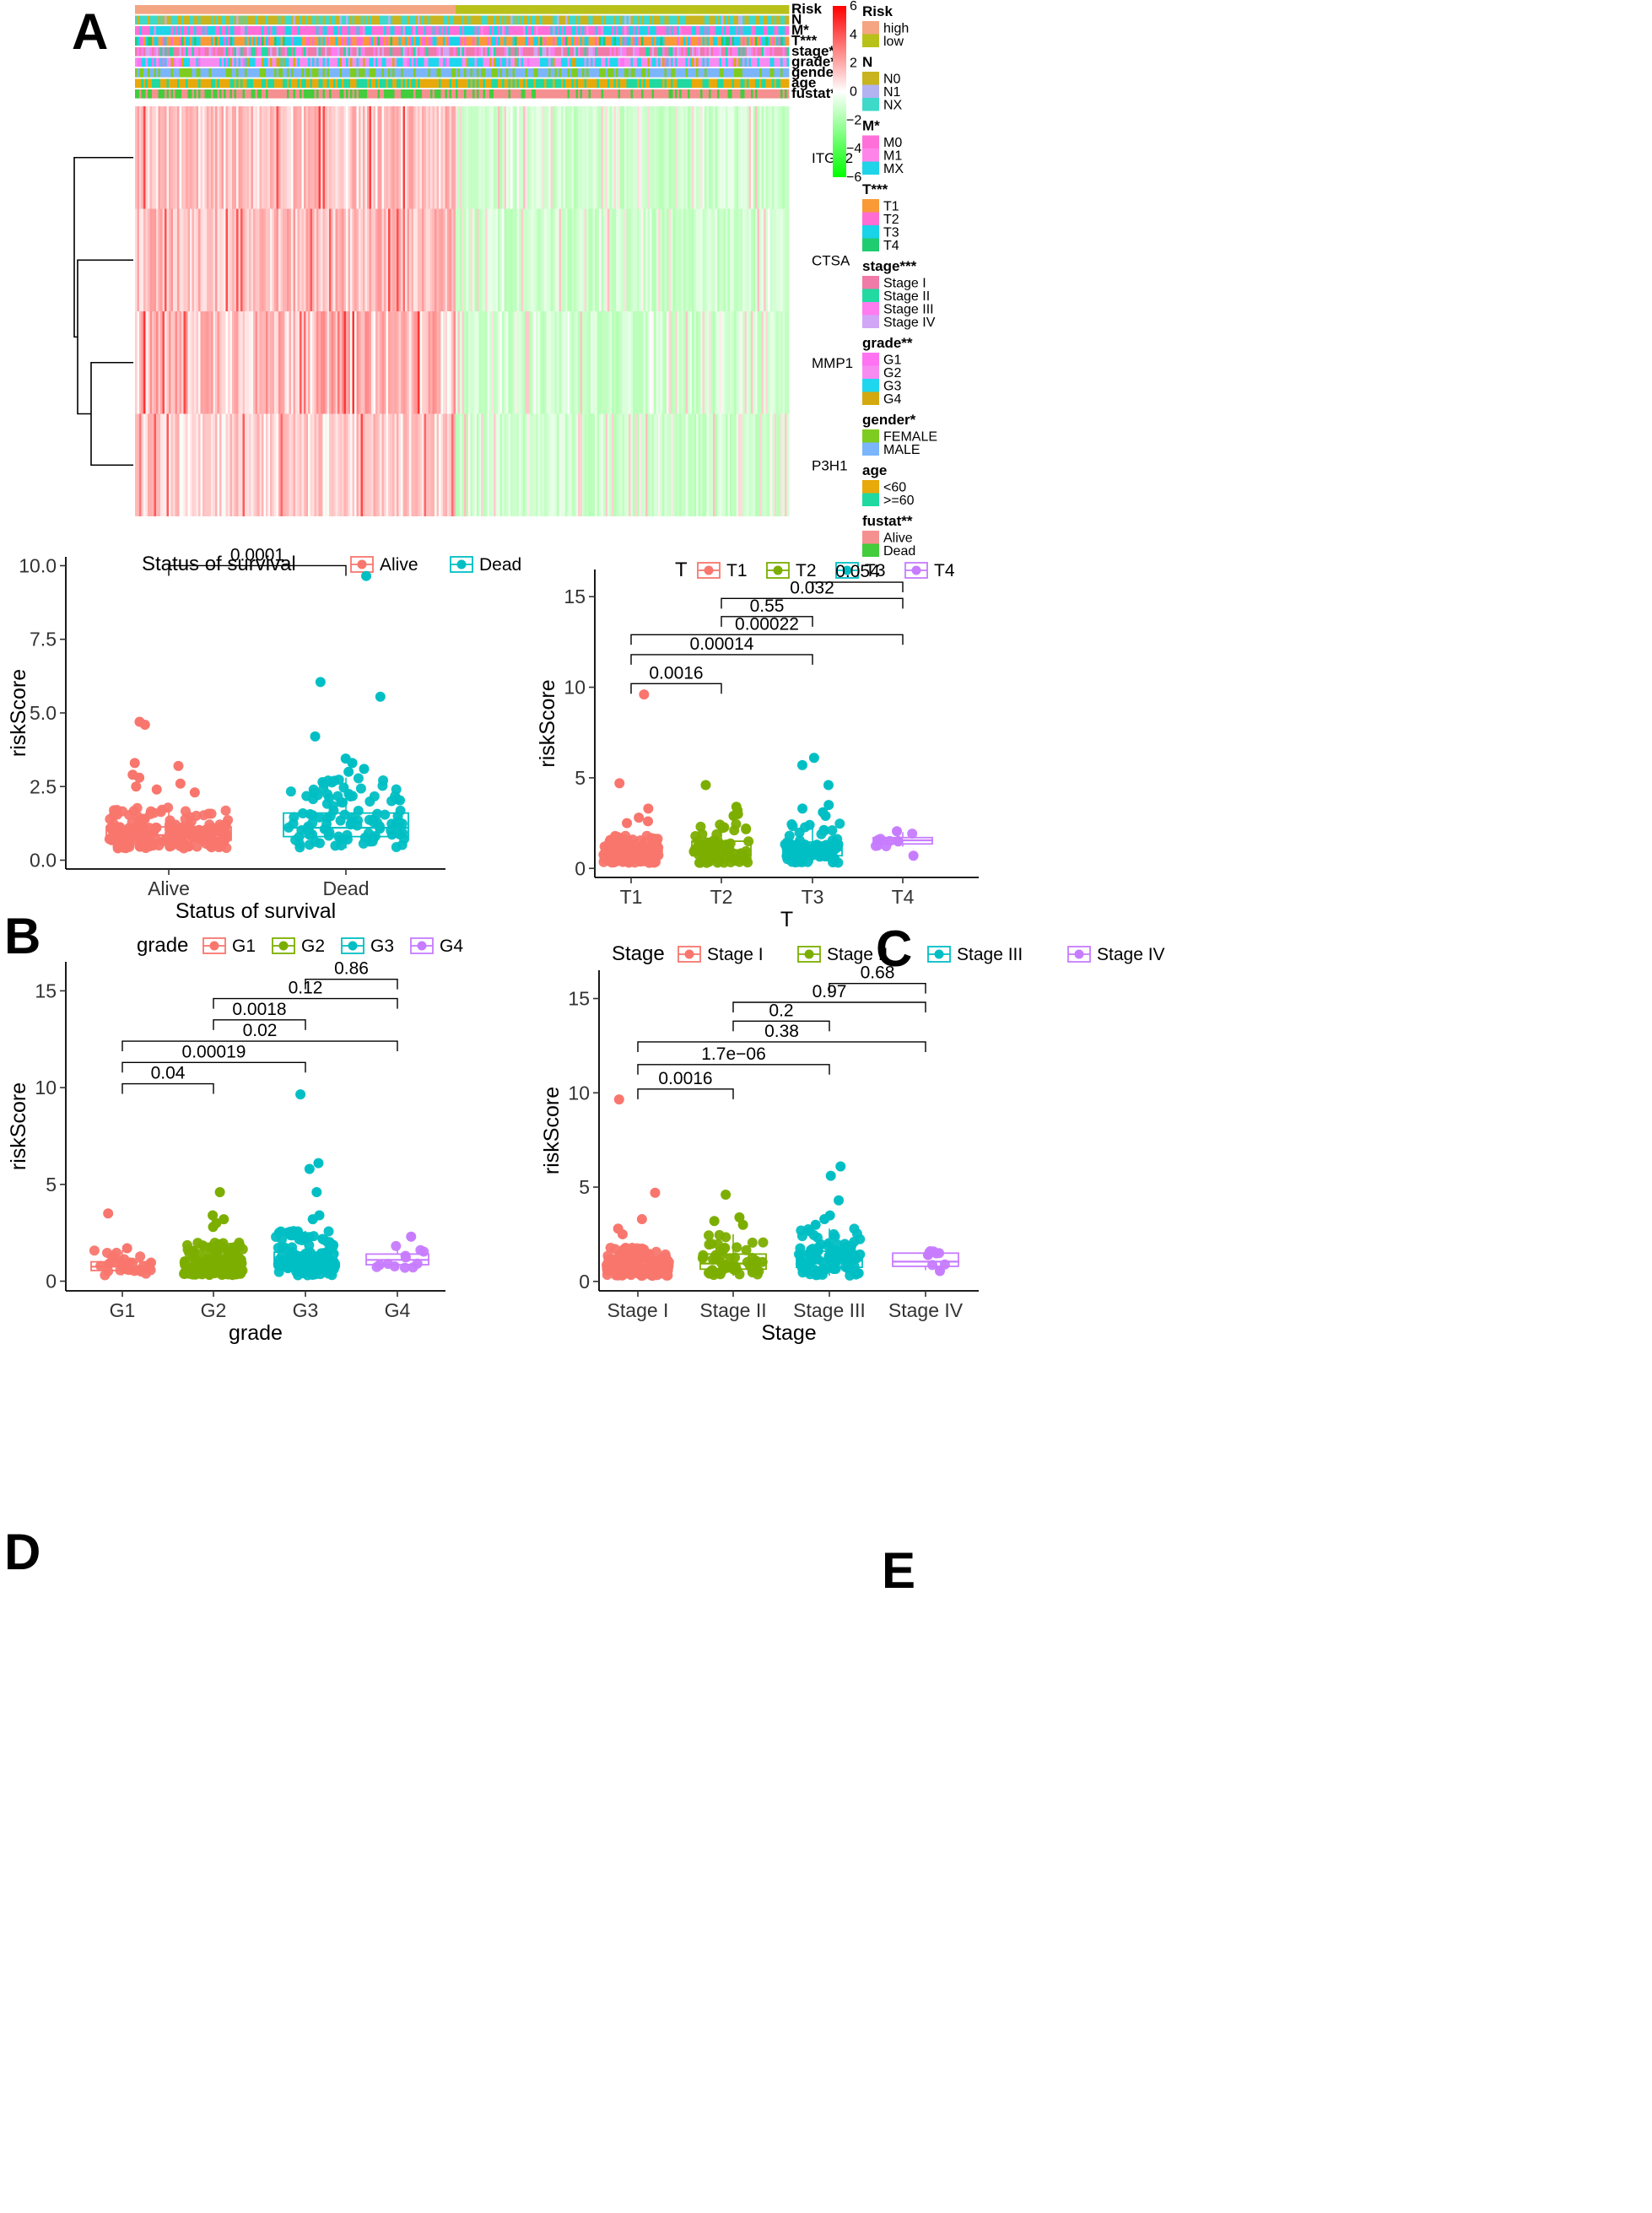 This screenshot has width=1652, height=2213. I want to click on box-t4, so click(902, 839).